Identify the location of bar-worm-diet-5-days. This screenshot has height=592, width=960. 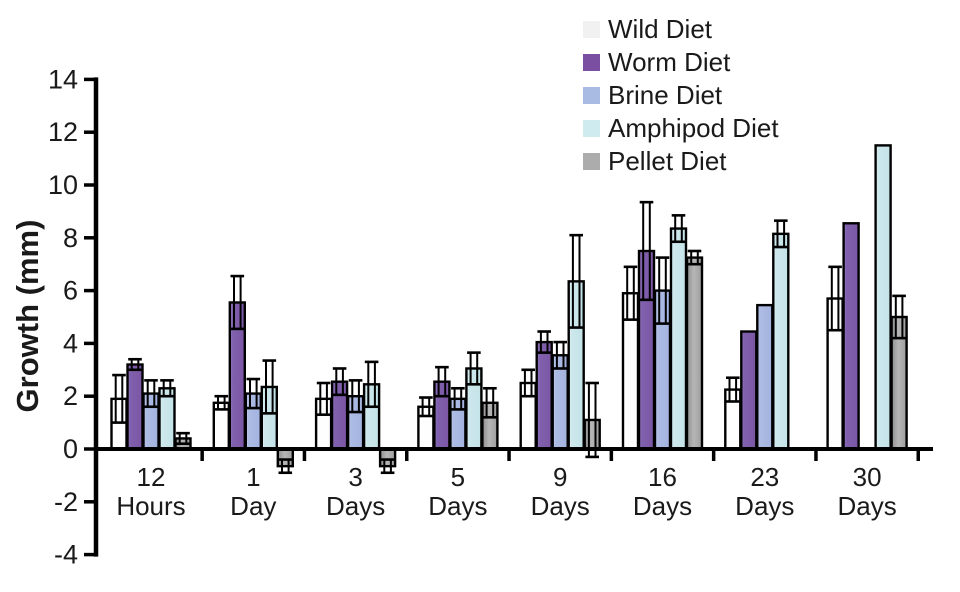
(442, 415).